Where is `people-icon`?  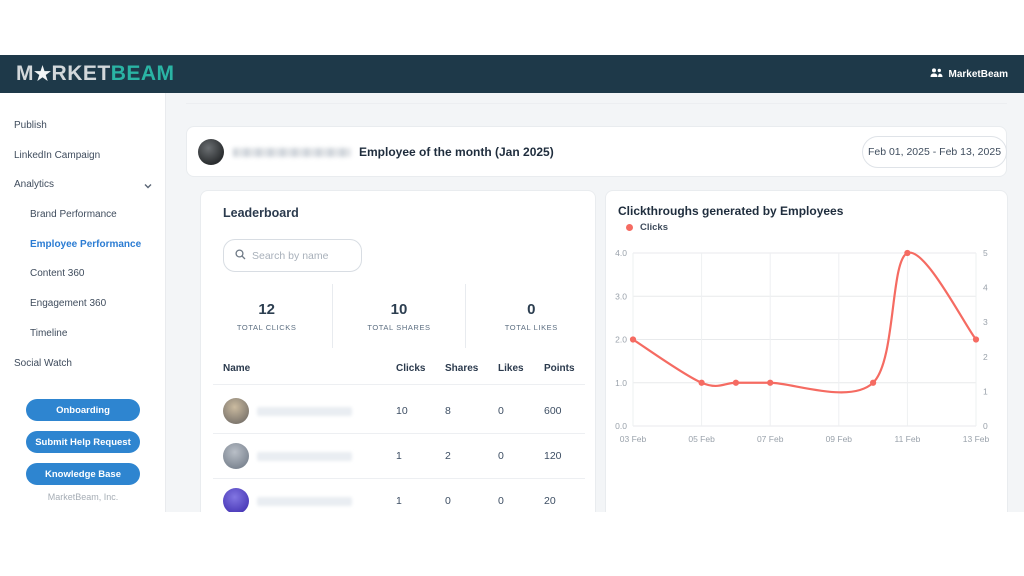 people-icon is located at coordinates (936, 74).